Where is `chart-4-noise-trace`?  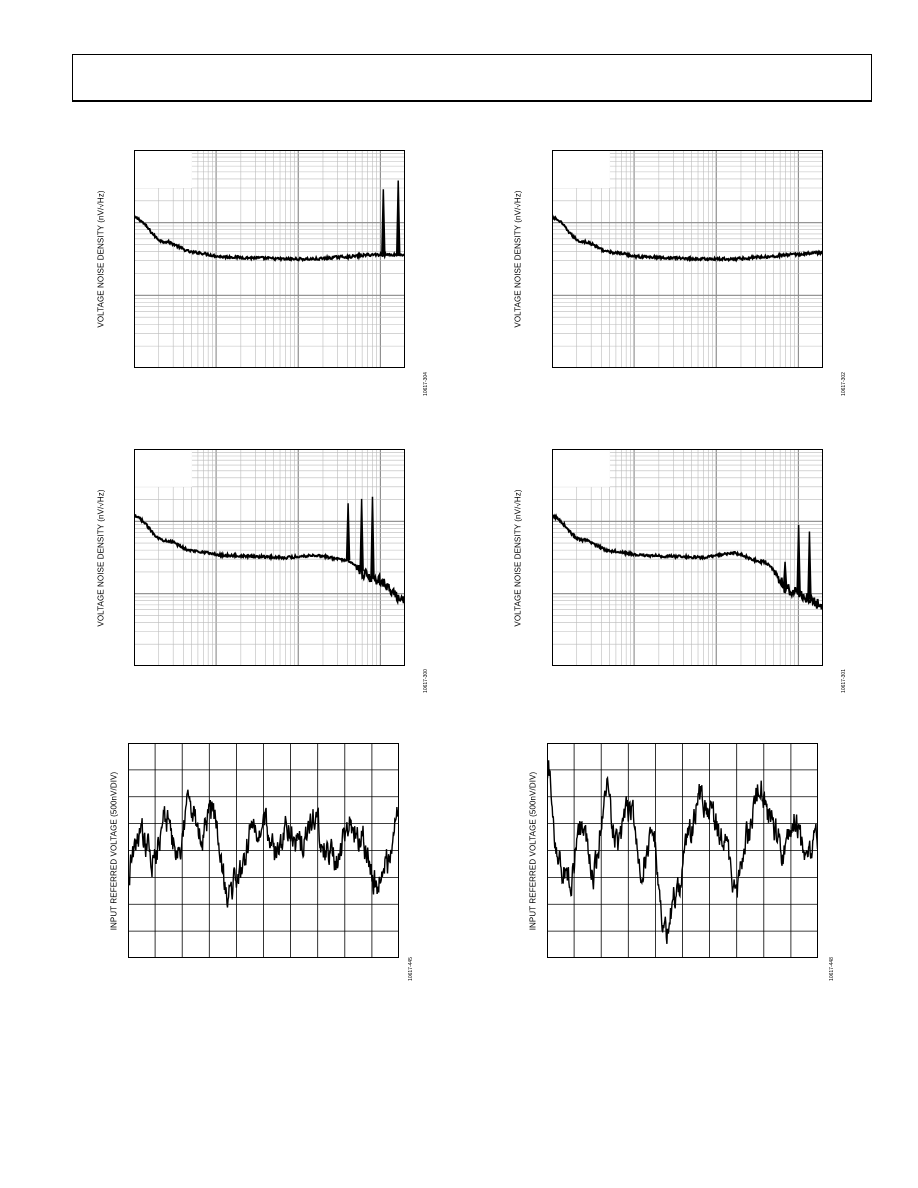 chart-4-noise-trace is located at coordinates (687, 561).